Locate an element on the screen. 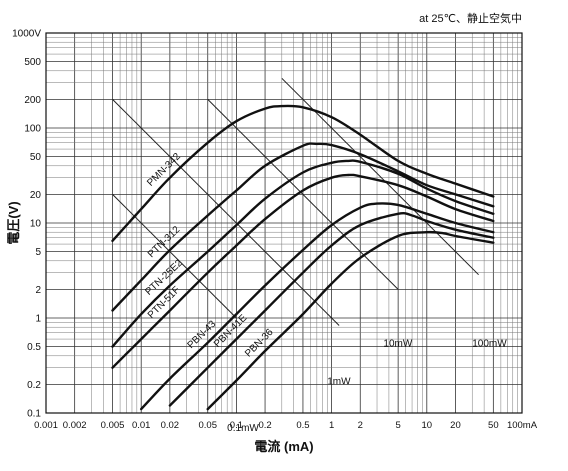  y-tick-label: 5 is located at coordinates (38, 252).